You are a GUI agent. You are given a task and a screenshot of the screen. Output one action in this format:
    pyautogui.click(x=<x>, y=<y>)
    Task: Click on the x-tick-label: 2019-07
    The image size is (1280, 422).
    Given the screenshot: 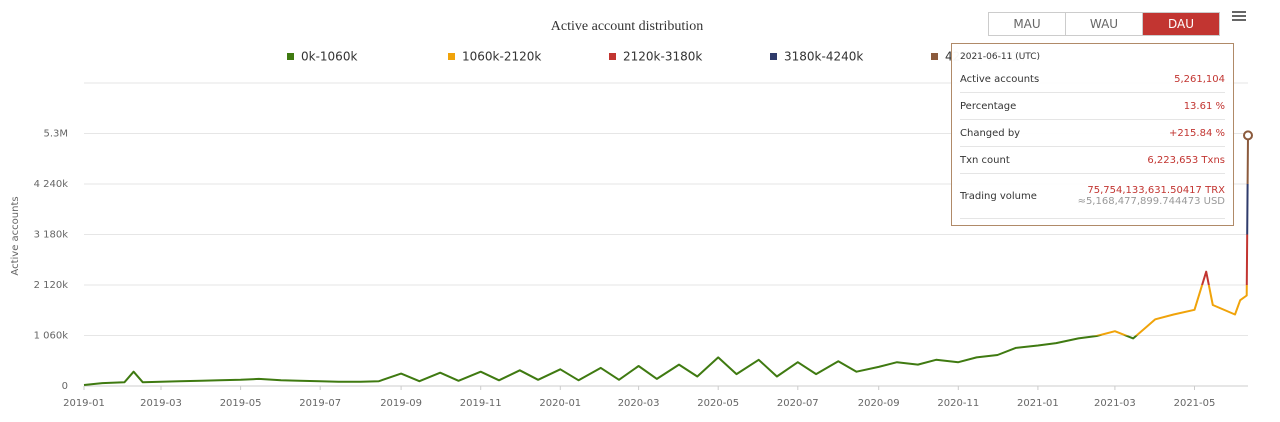 What is the action you would take?
    pyautogui.click(x=320, y=403)
    